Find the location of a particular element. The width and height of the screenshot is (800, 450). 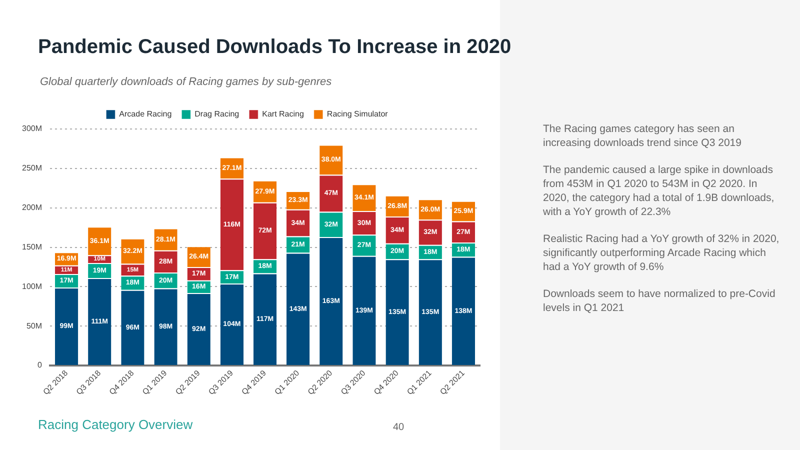

y-tick-label: 100M is located at coordinates (32, 286).